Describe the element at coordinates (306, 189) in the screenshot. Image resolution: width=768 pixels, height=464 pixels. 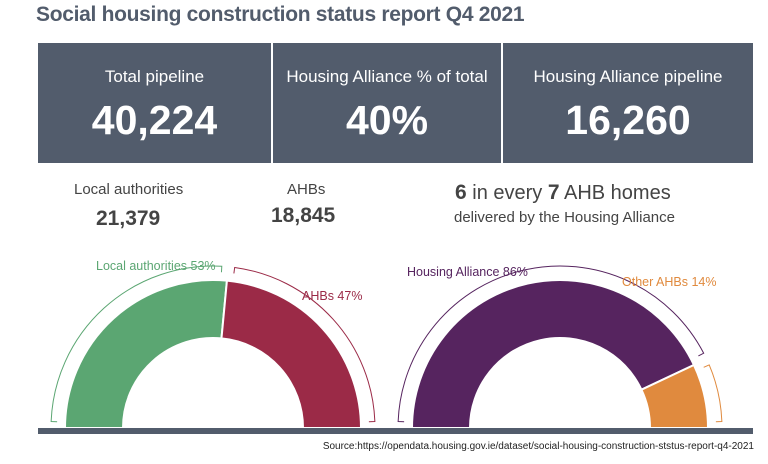
I see `ahbs-label: AHBs` at that location.